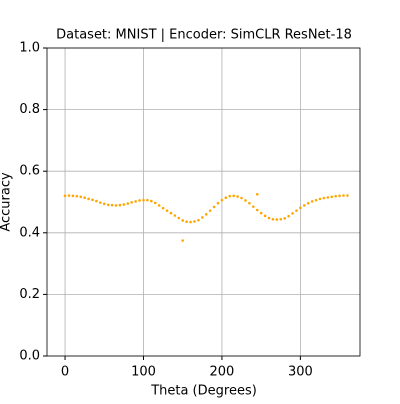 The image size is (400, 404). I want to click on x-tick-label: 200, so click(222, 372).